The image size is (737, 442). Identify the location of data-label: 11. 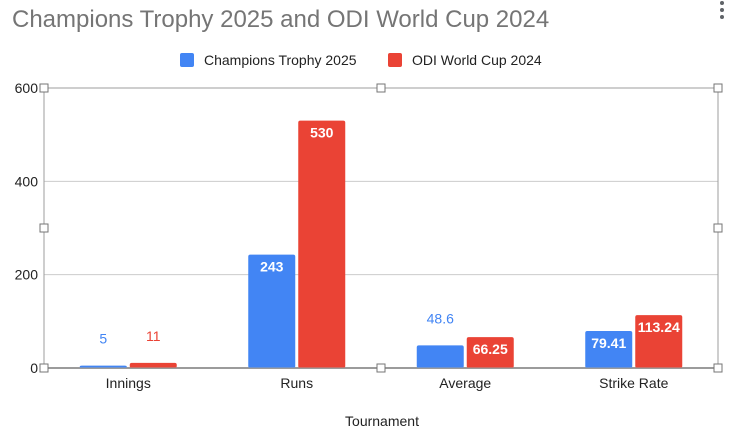
(153, 336).